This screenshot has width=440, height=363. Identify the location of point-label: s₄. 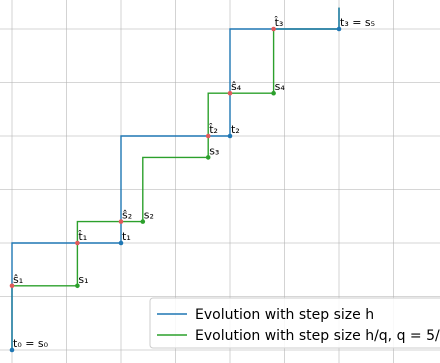
(280, 86).